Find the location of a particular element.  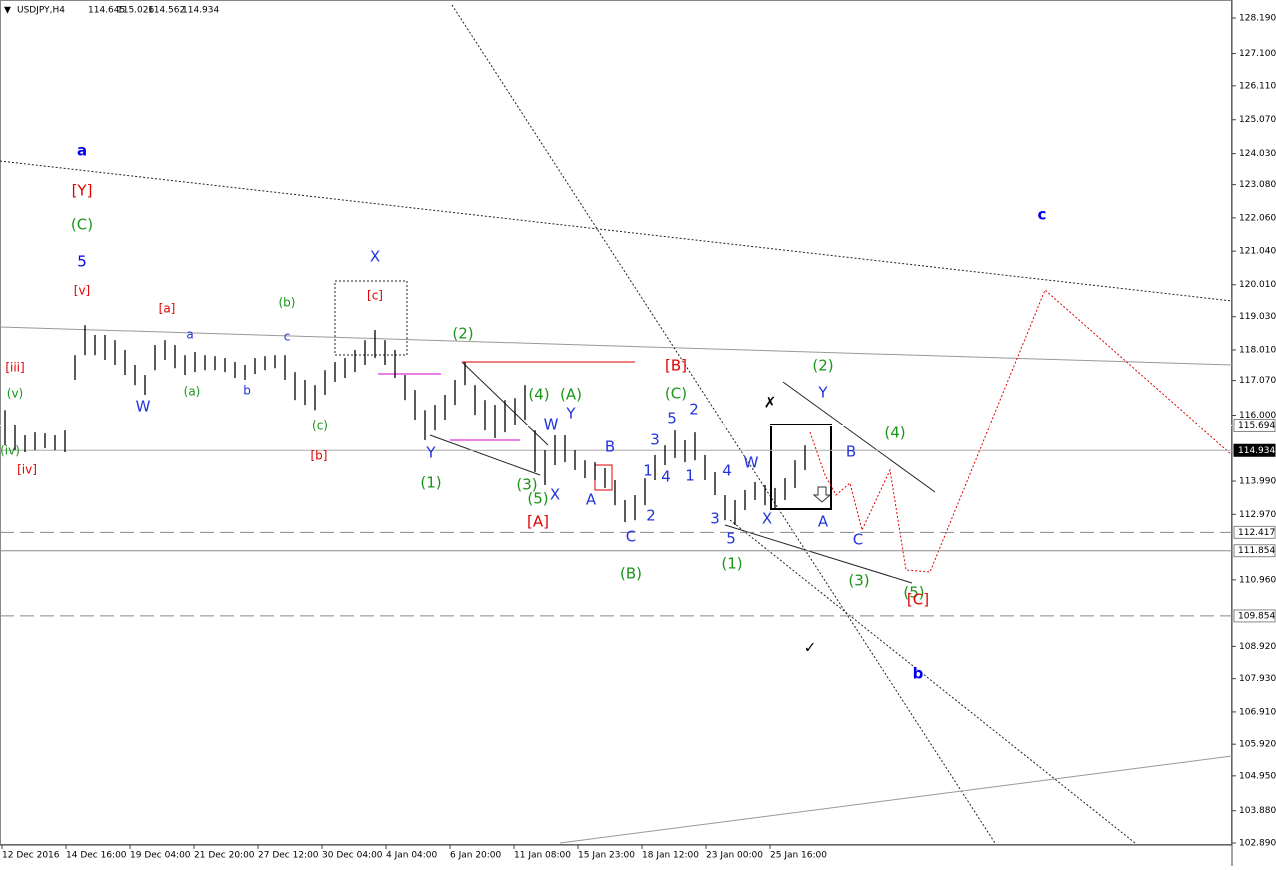

x-tick-label: 11 Jan 08:00 is located at coordinates (542, 856).